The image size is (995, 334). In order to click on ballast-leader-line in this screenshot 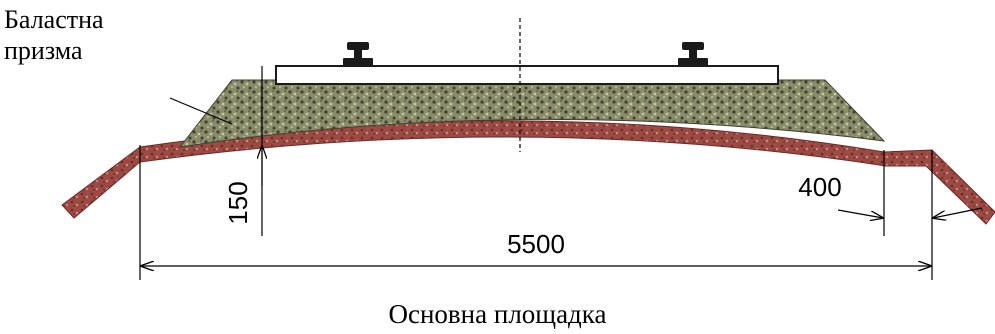, I will do `click(201, 111)`.